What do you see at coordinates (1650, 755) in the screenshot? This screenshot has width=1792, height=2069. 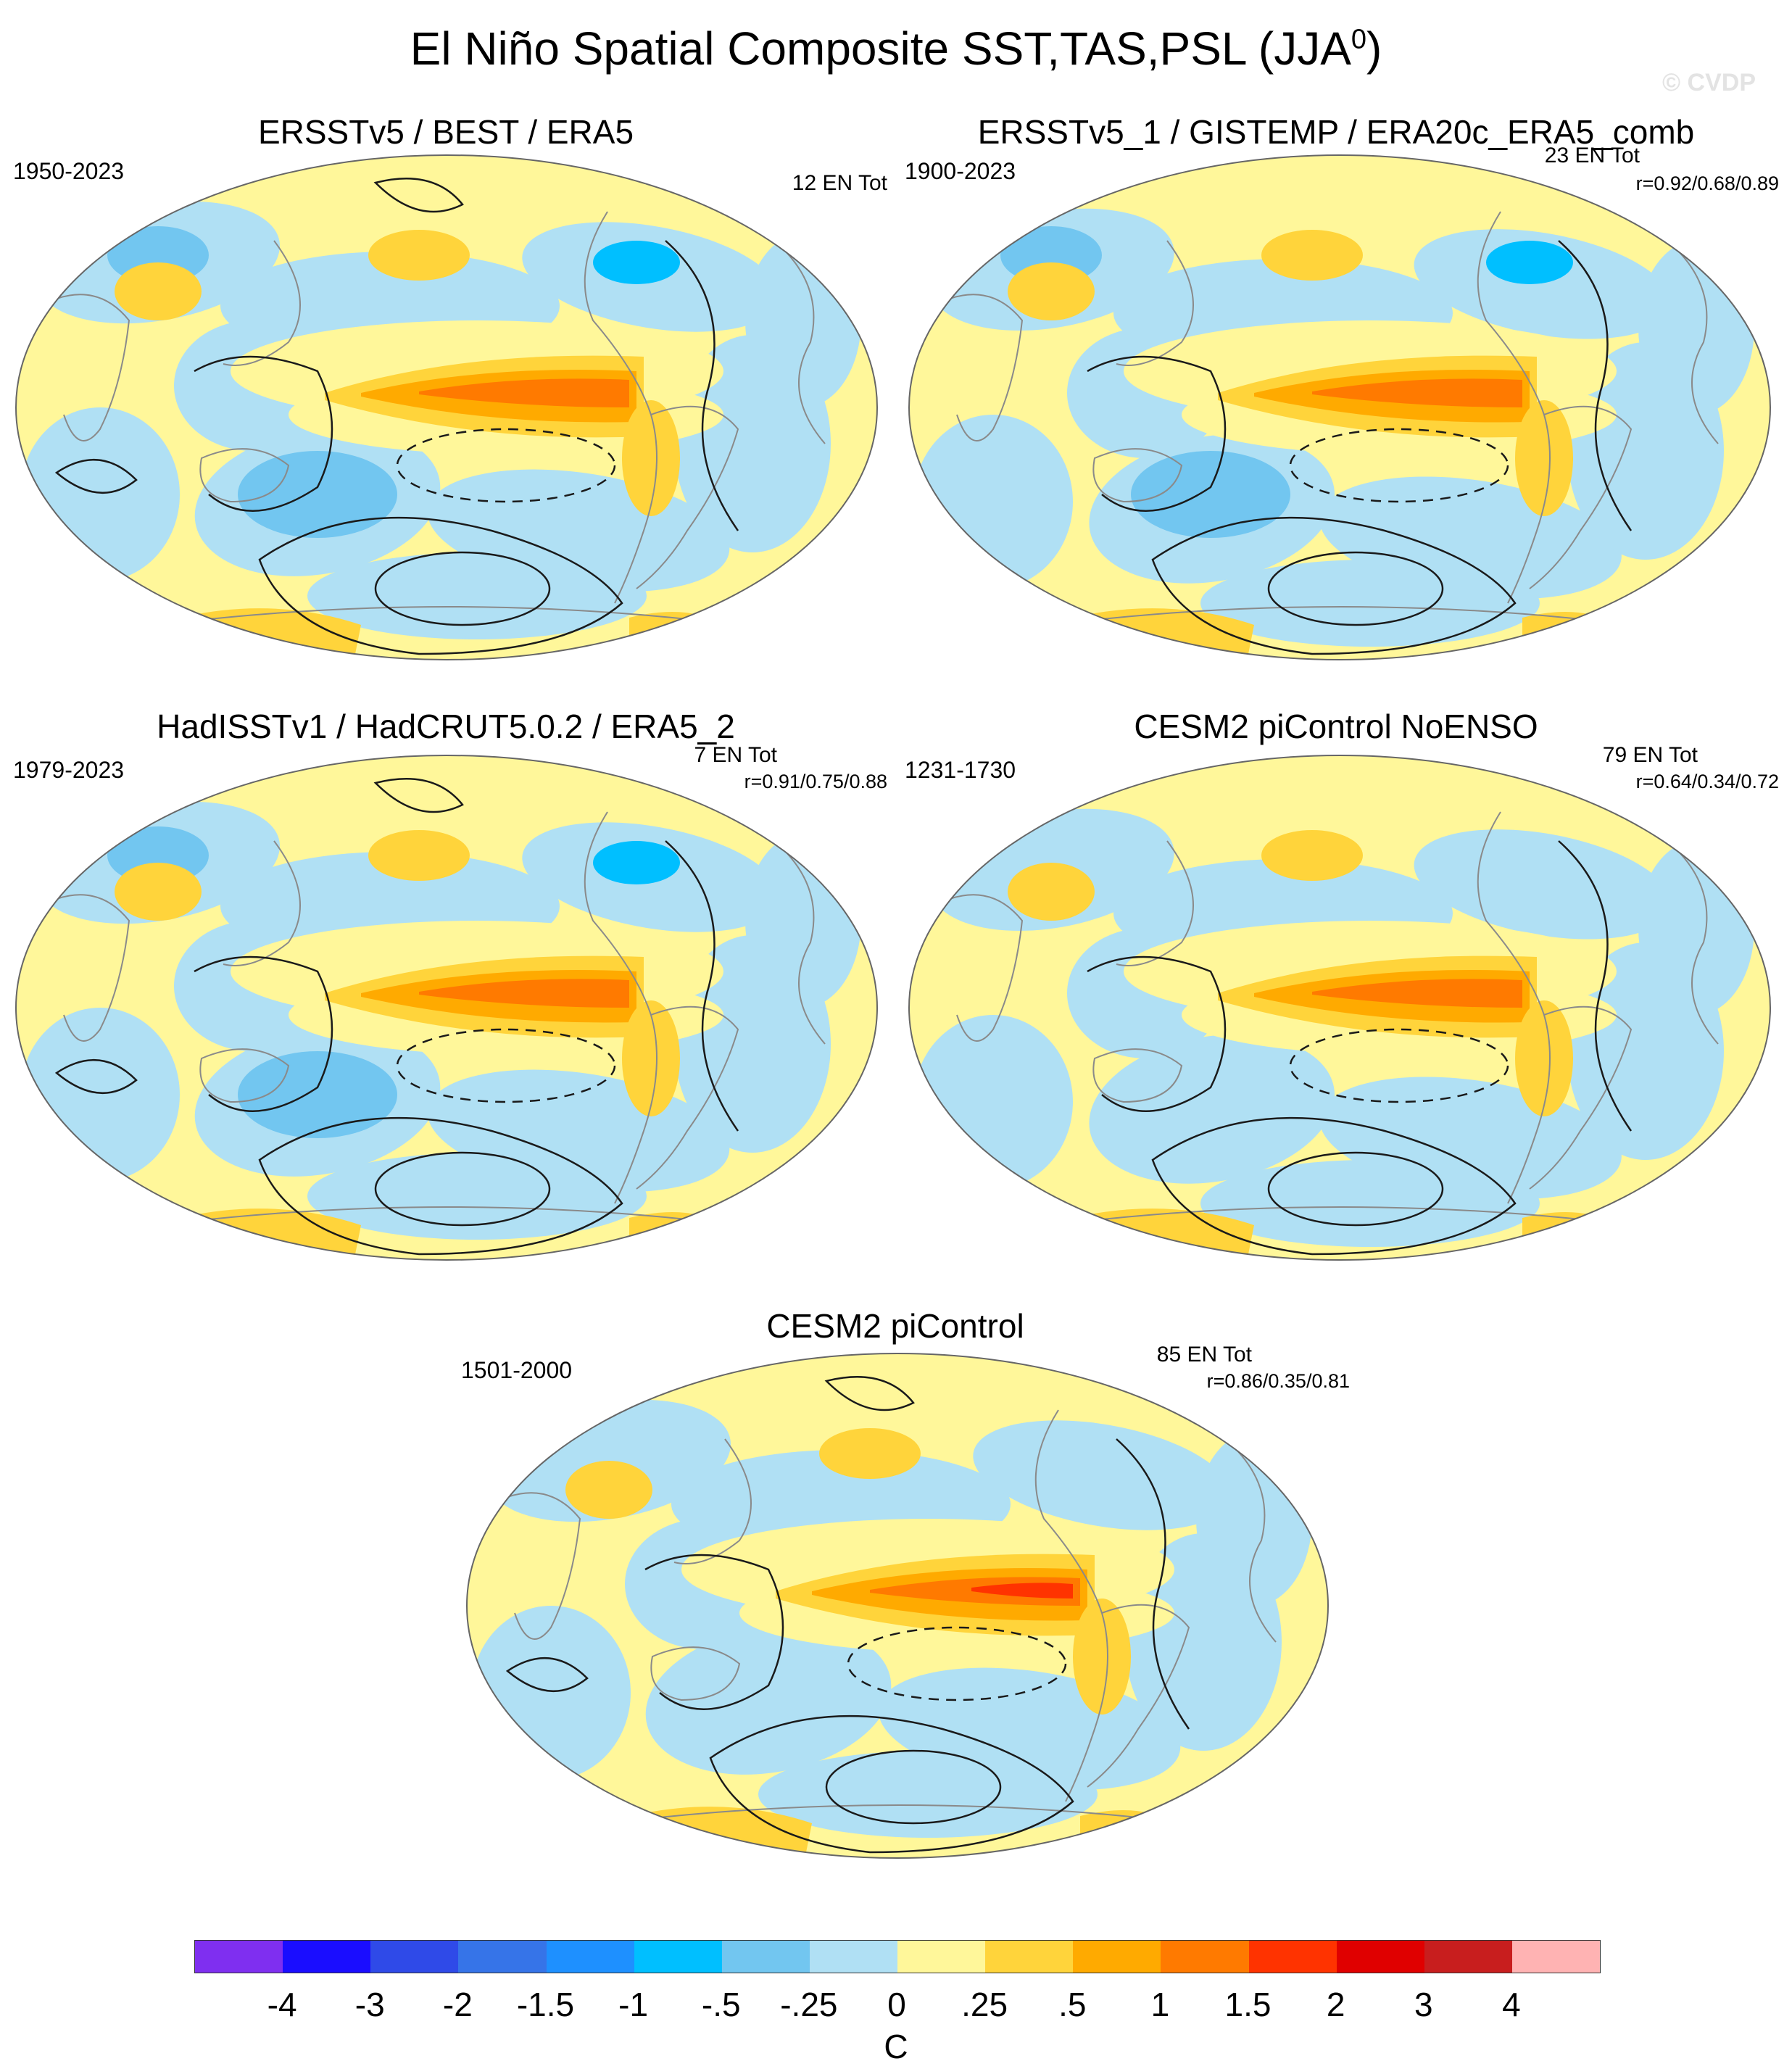 I see `panel-4-count: 79 EN Tot` at bounding box center [1650, 755].